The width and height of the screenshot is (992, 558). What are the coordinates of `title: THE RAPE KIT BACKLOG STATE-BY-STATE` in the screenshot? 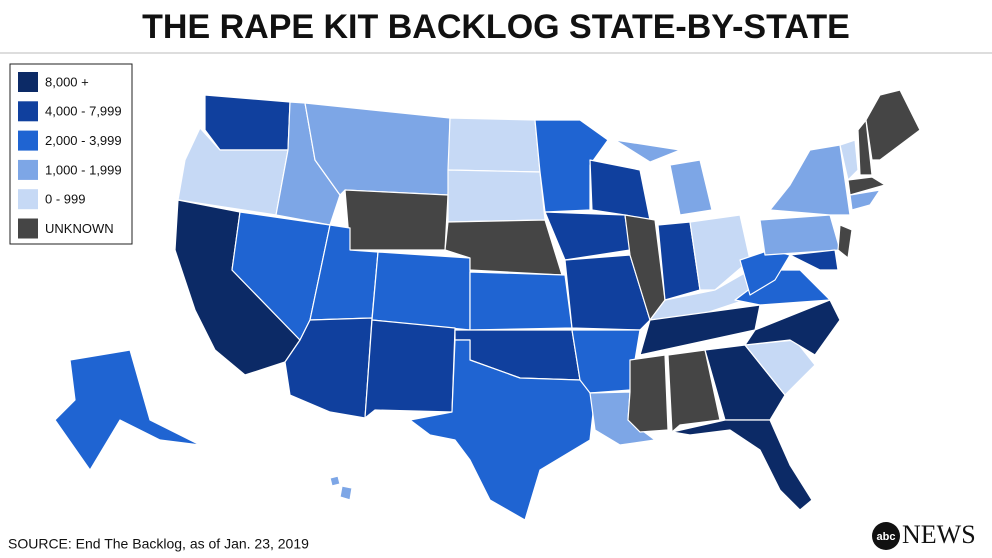 It's located at (496, 27).